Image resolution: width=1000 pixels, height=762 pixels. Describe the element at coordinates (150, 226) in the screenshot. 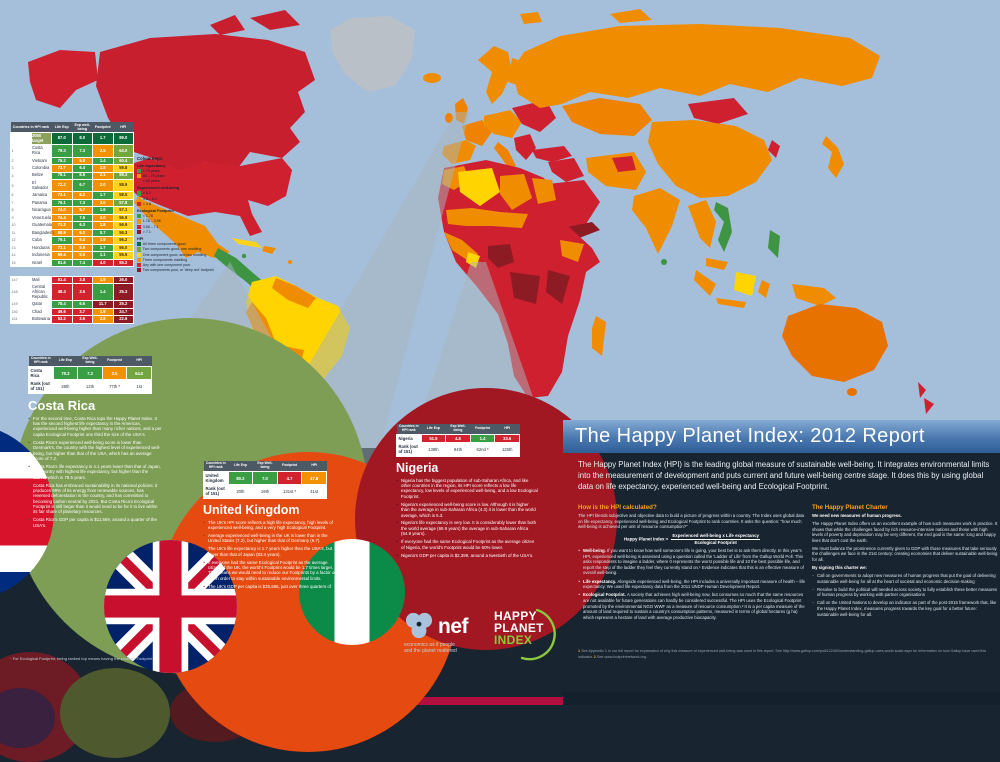

I see `legend-item-label: 3.56 – 7.1` at that location.